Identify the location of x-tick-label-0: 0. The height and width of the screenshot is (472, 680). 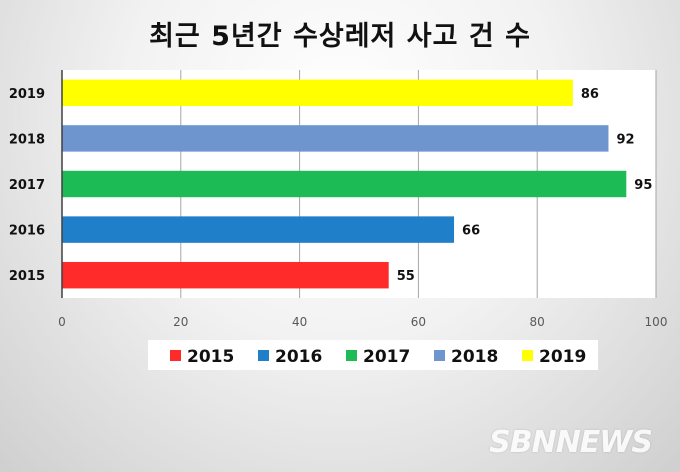
(62, 322).